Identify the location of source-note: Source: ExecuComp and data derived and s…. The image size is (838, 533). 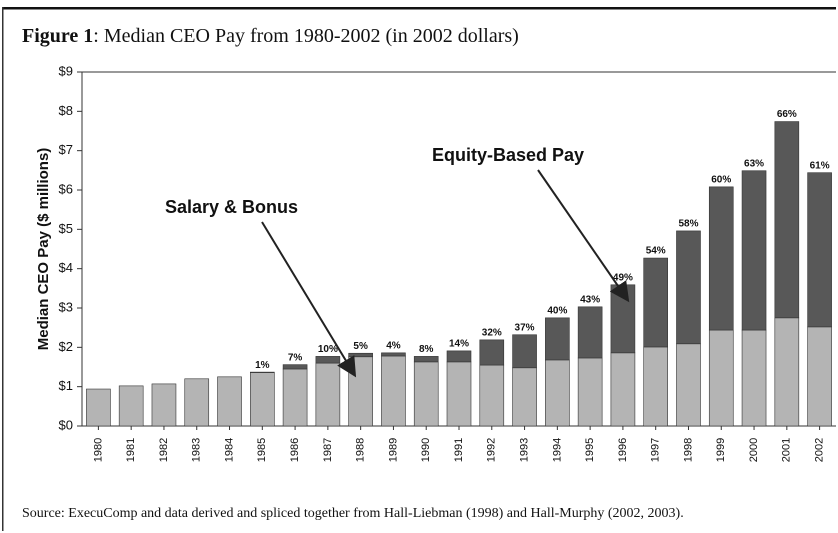
(353, 513).